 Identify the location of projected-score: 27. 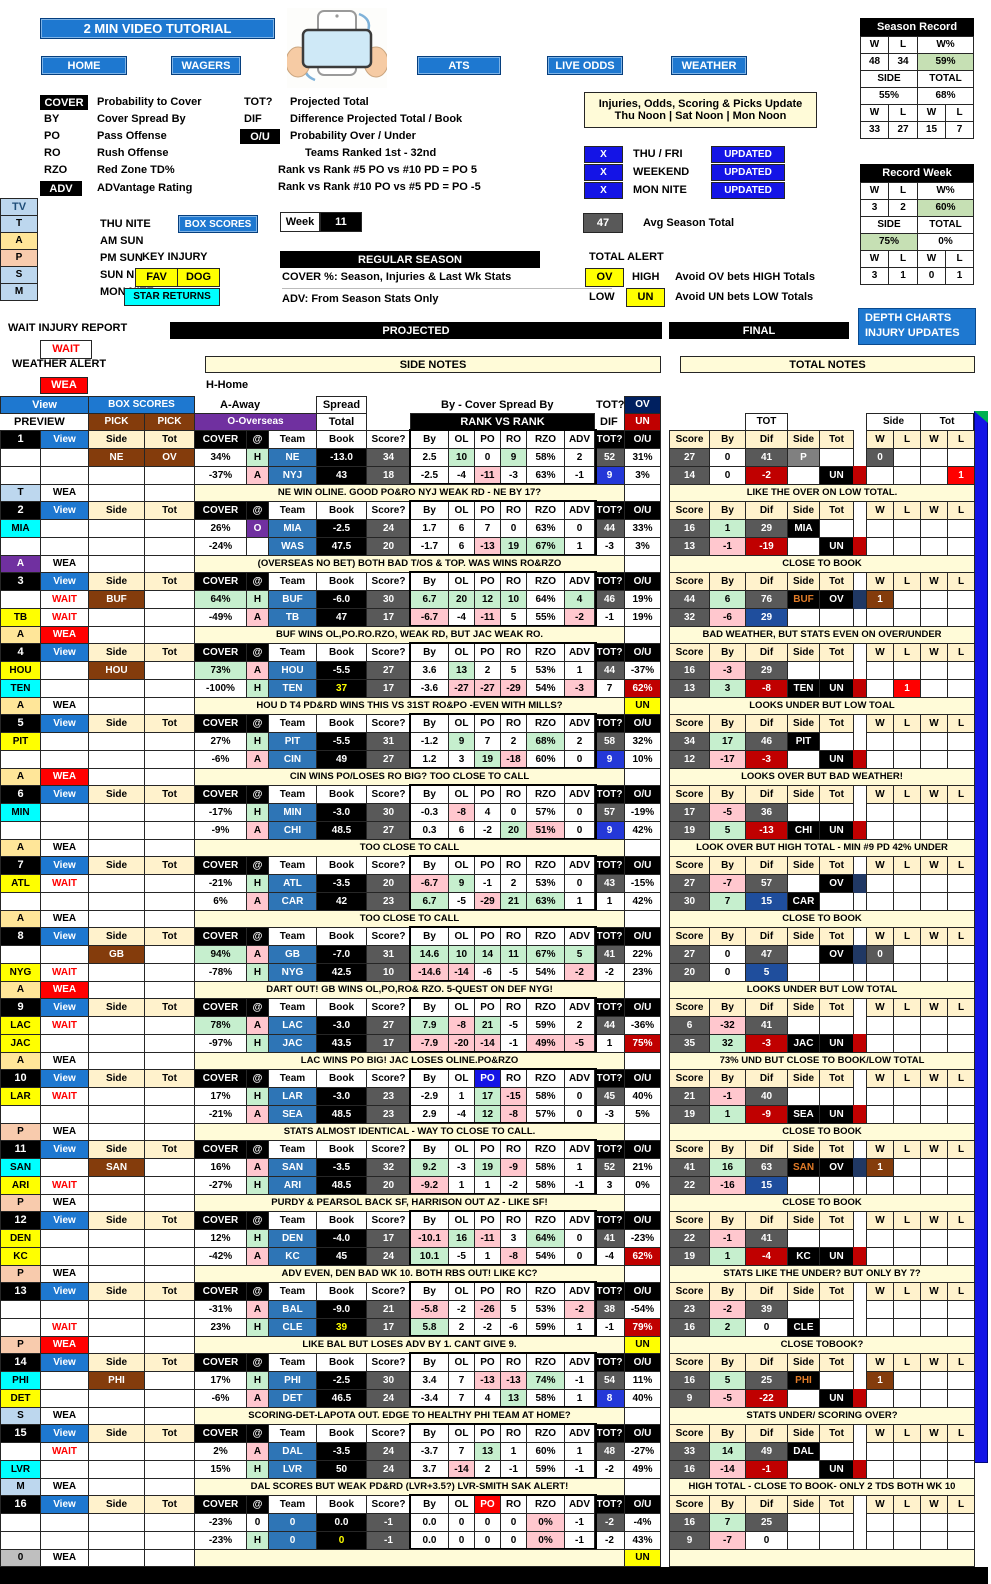
(388, 759).